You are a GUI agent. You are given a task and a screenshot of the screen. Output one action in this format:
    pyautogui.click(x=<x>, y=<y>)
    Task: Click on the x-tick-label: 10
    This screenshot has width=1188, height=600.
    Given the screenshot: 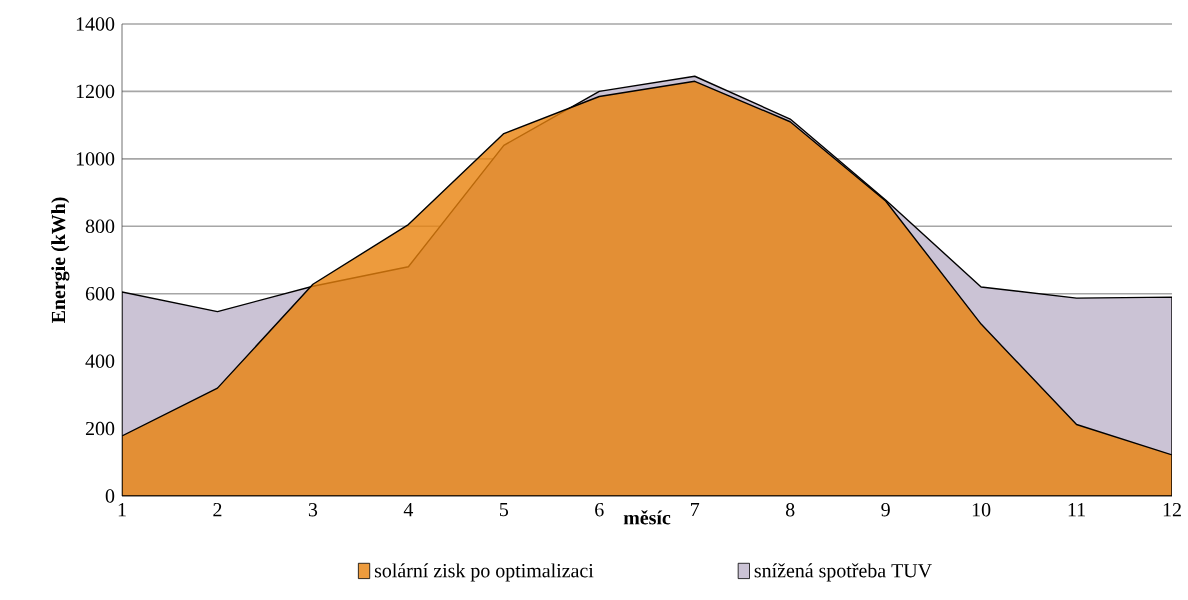 What is the action you would take?
    pyautogui.click(x=981, y=510)
    